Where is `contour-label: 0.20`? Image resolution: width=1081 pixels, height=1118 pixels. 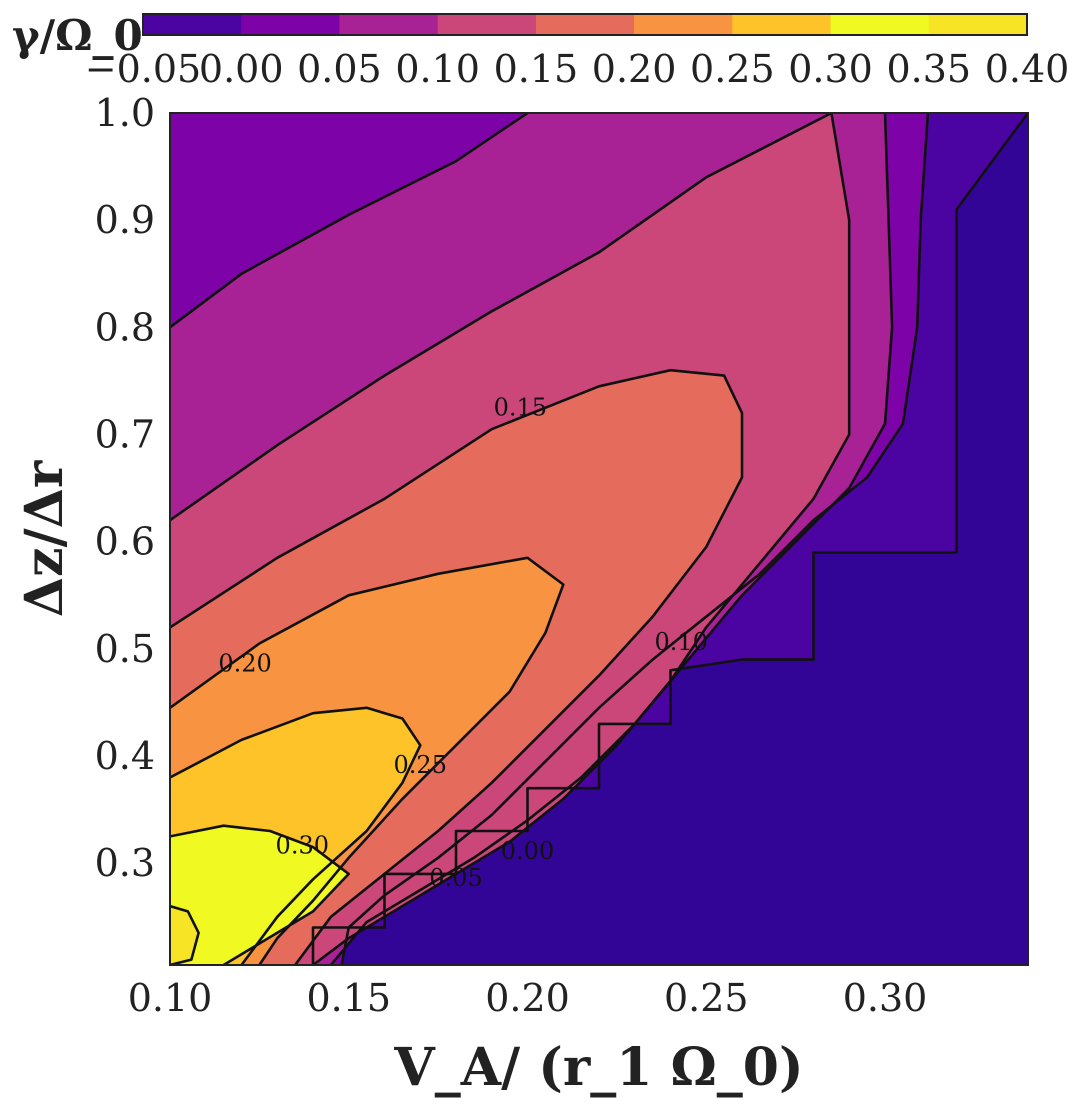
contour-label: 0.20 is located at coordinates (244, 663).